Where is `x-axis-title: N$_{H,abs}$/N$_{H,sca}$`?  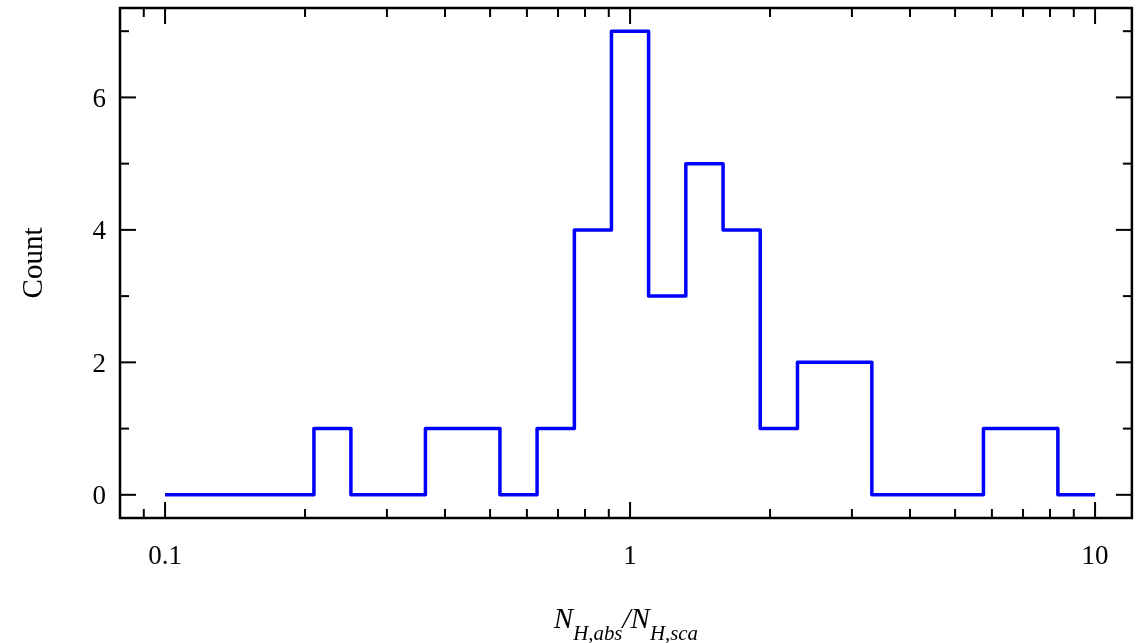
x-axis-title: N$_{H,abs}$/N$_{H,sca}$ is located at coordinates (625, 622).